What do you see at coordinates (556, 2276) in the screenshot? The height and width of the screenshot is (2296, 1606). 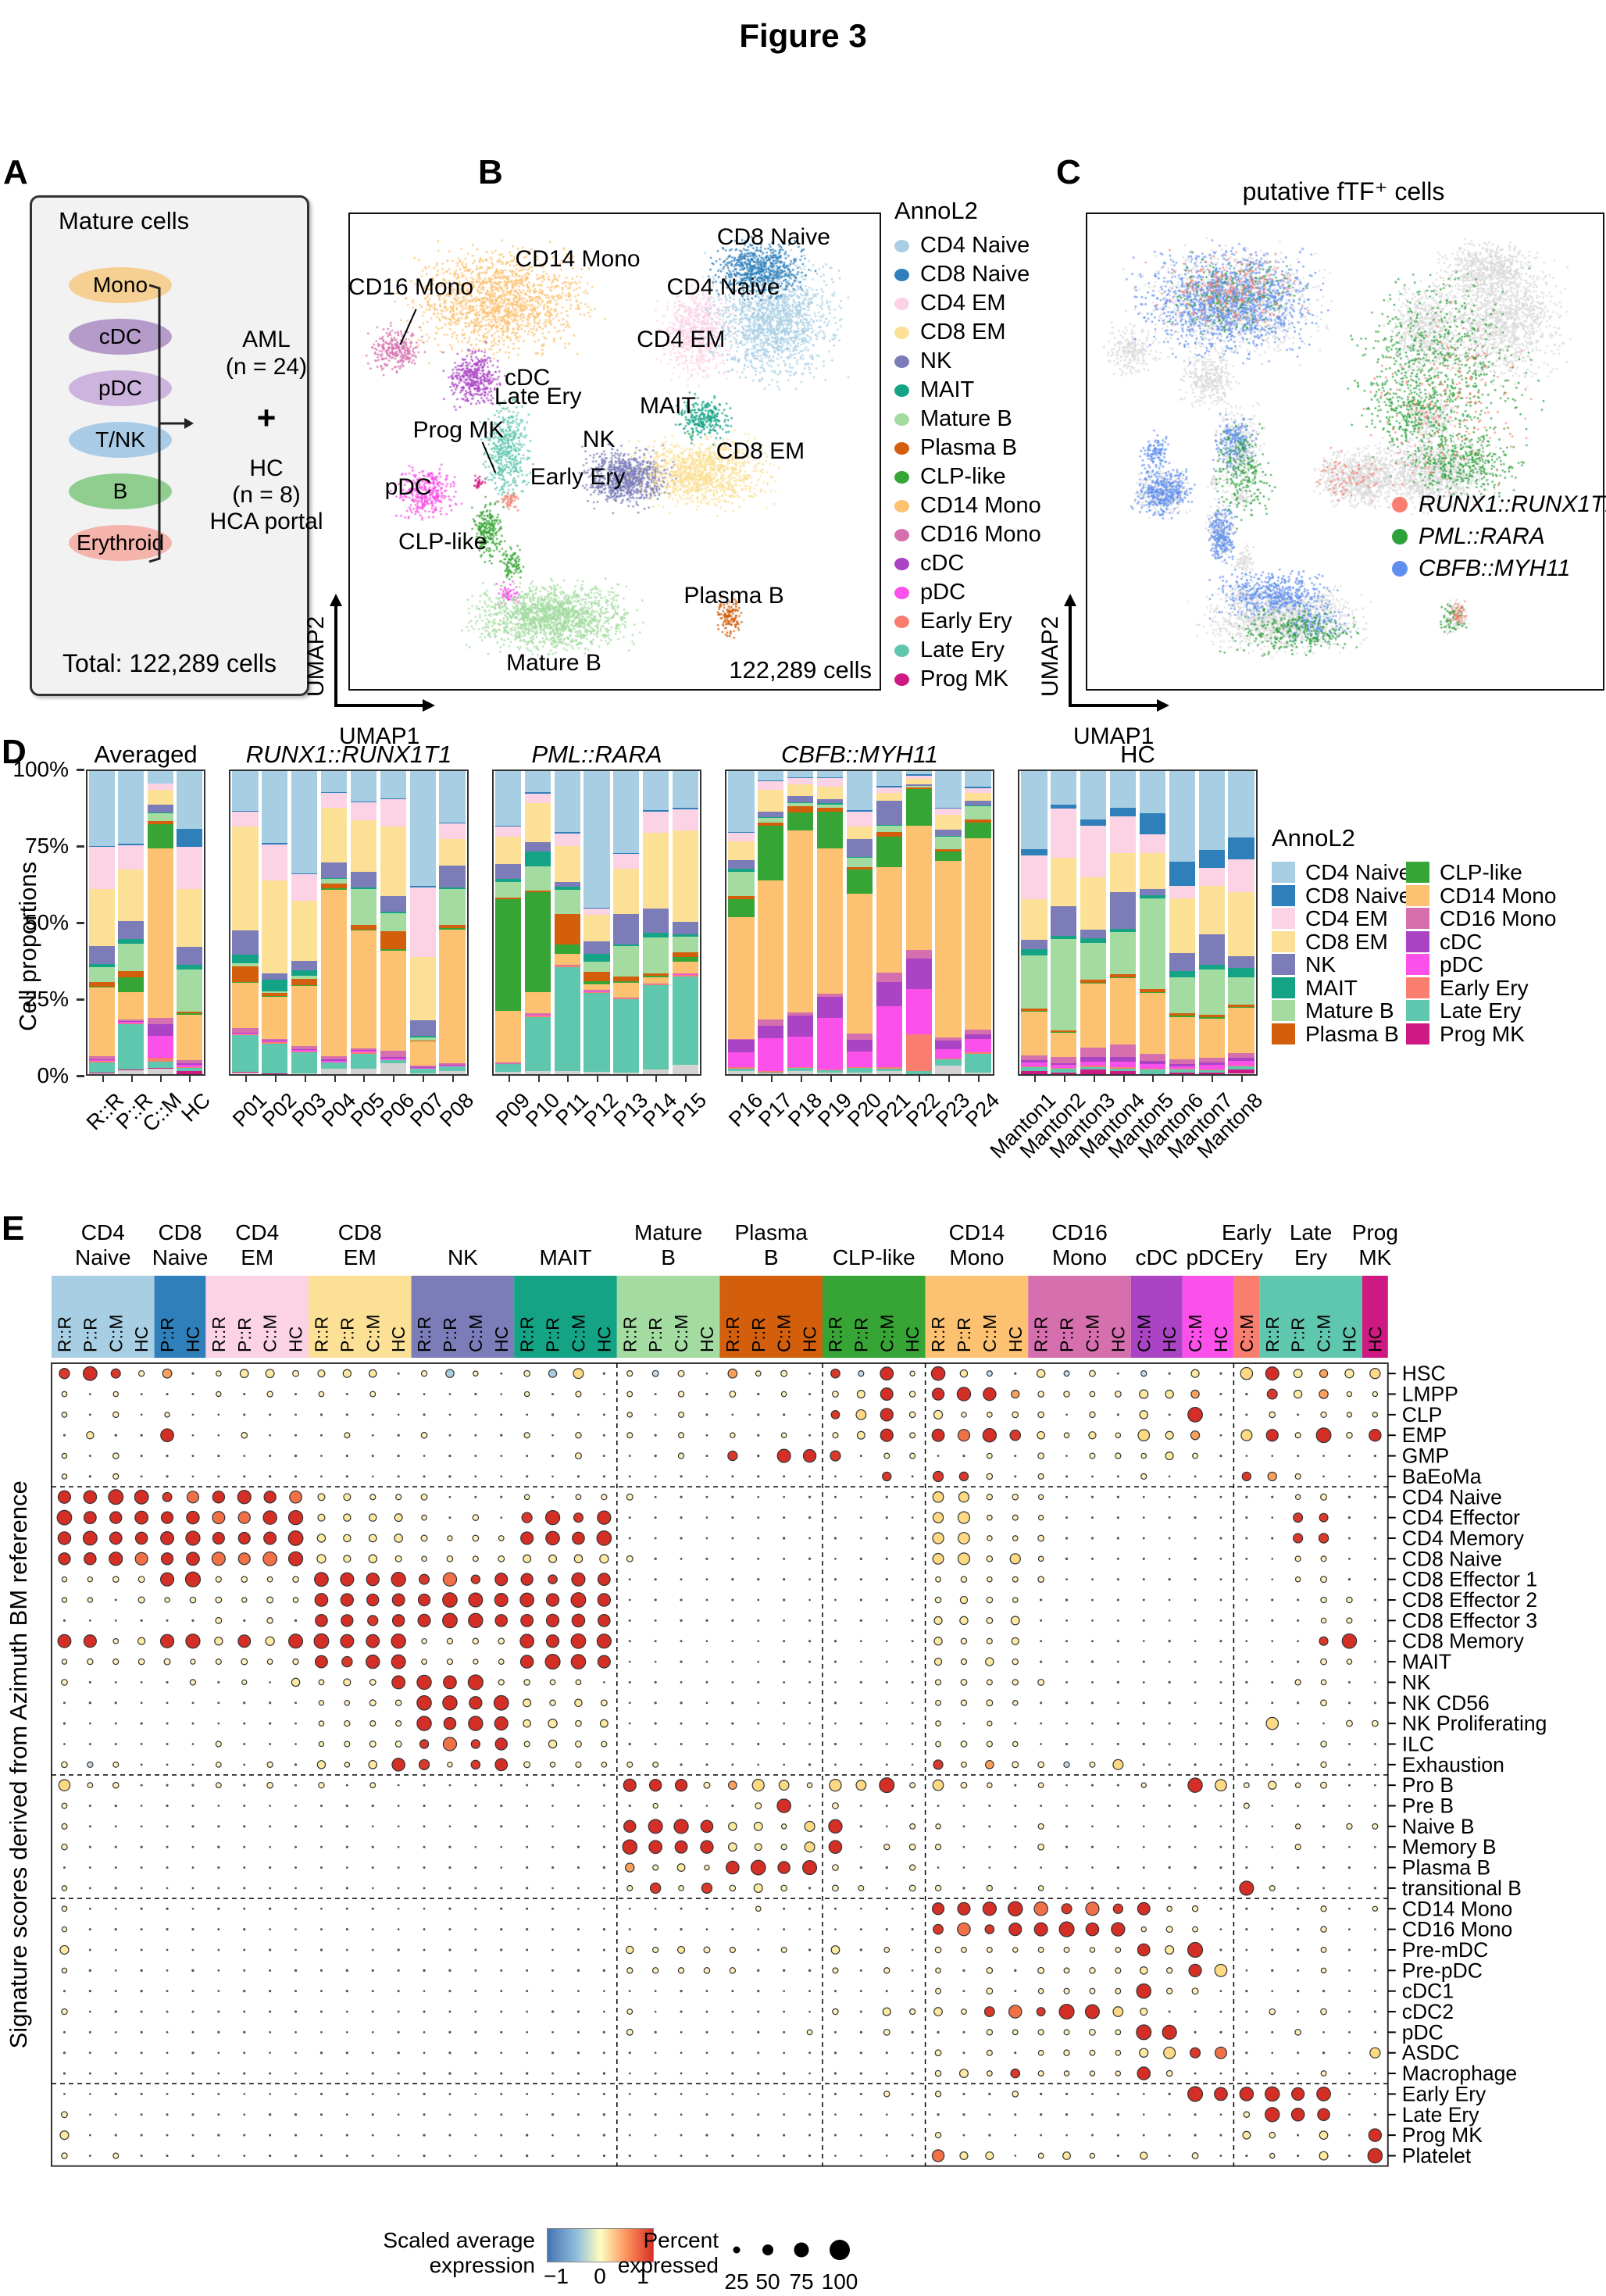 I see `colorbar-tick: −1` at bounding box center [556, 2276].